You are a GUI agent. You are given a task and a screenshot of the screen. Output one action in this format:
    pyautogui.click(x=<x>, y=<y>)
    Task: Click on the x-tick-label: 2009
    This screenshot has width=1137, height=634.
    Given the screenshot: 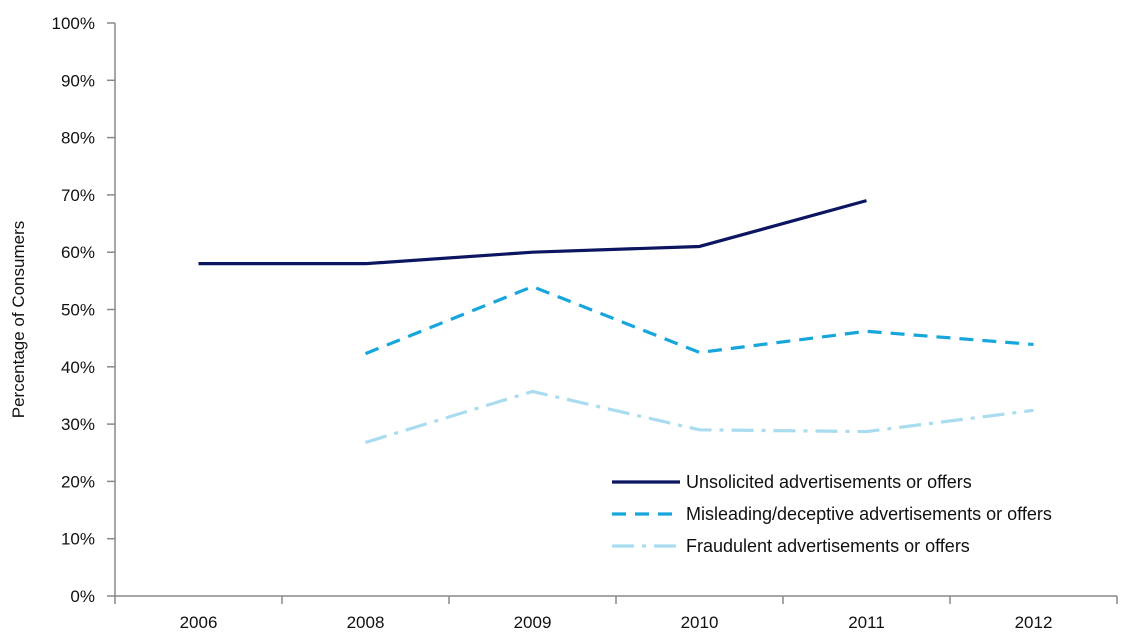 What is the action you would take?
    pyautogui.click(x=533, y=622)
    